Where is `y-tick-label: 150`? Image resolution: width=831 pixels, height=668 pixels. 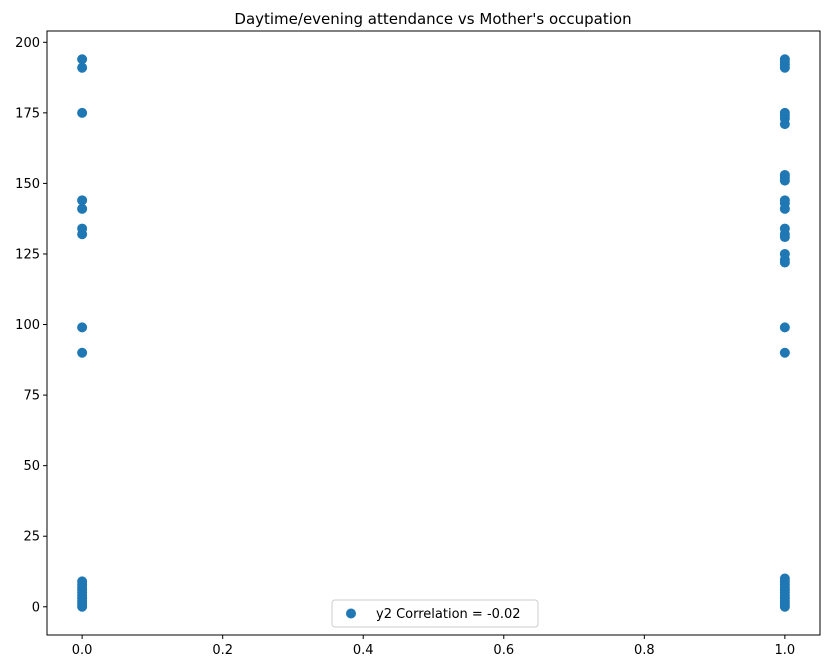 y-tick-label: 150 is located at coordinates (27, 184).